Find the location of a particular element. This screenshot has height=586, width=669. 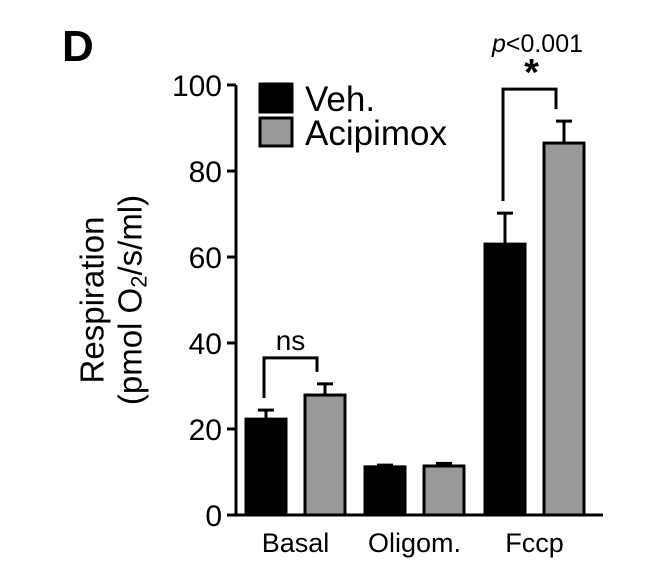

y-tick-label: 0 is located at coordinates (213, 516).